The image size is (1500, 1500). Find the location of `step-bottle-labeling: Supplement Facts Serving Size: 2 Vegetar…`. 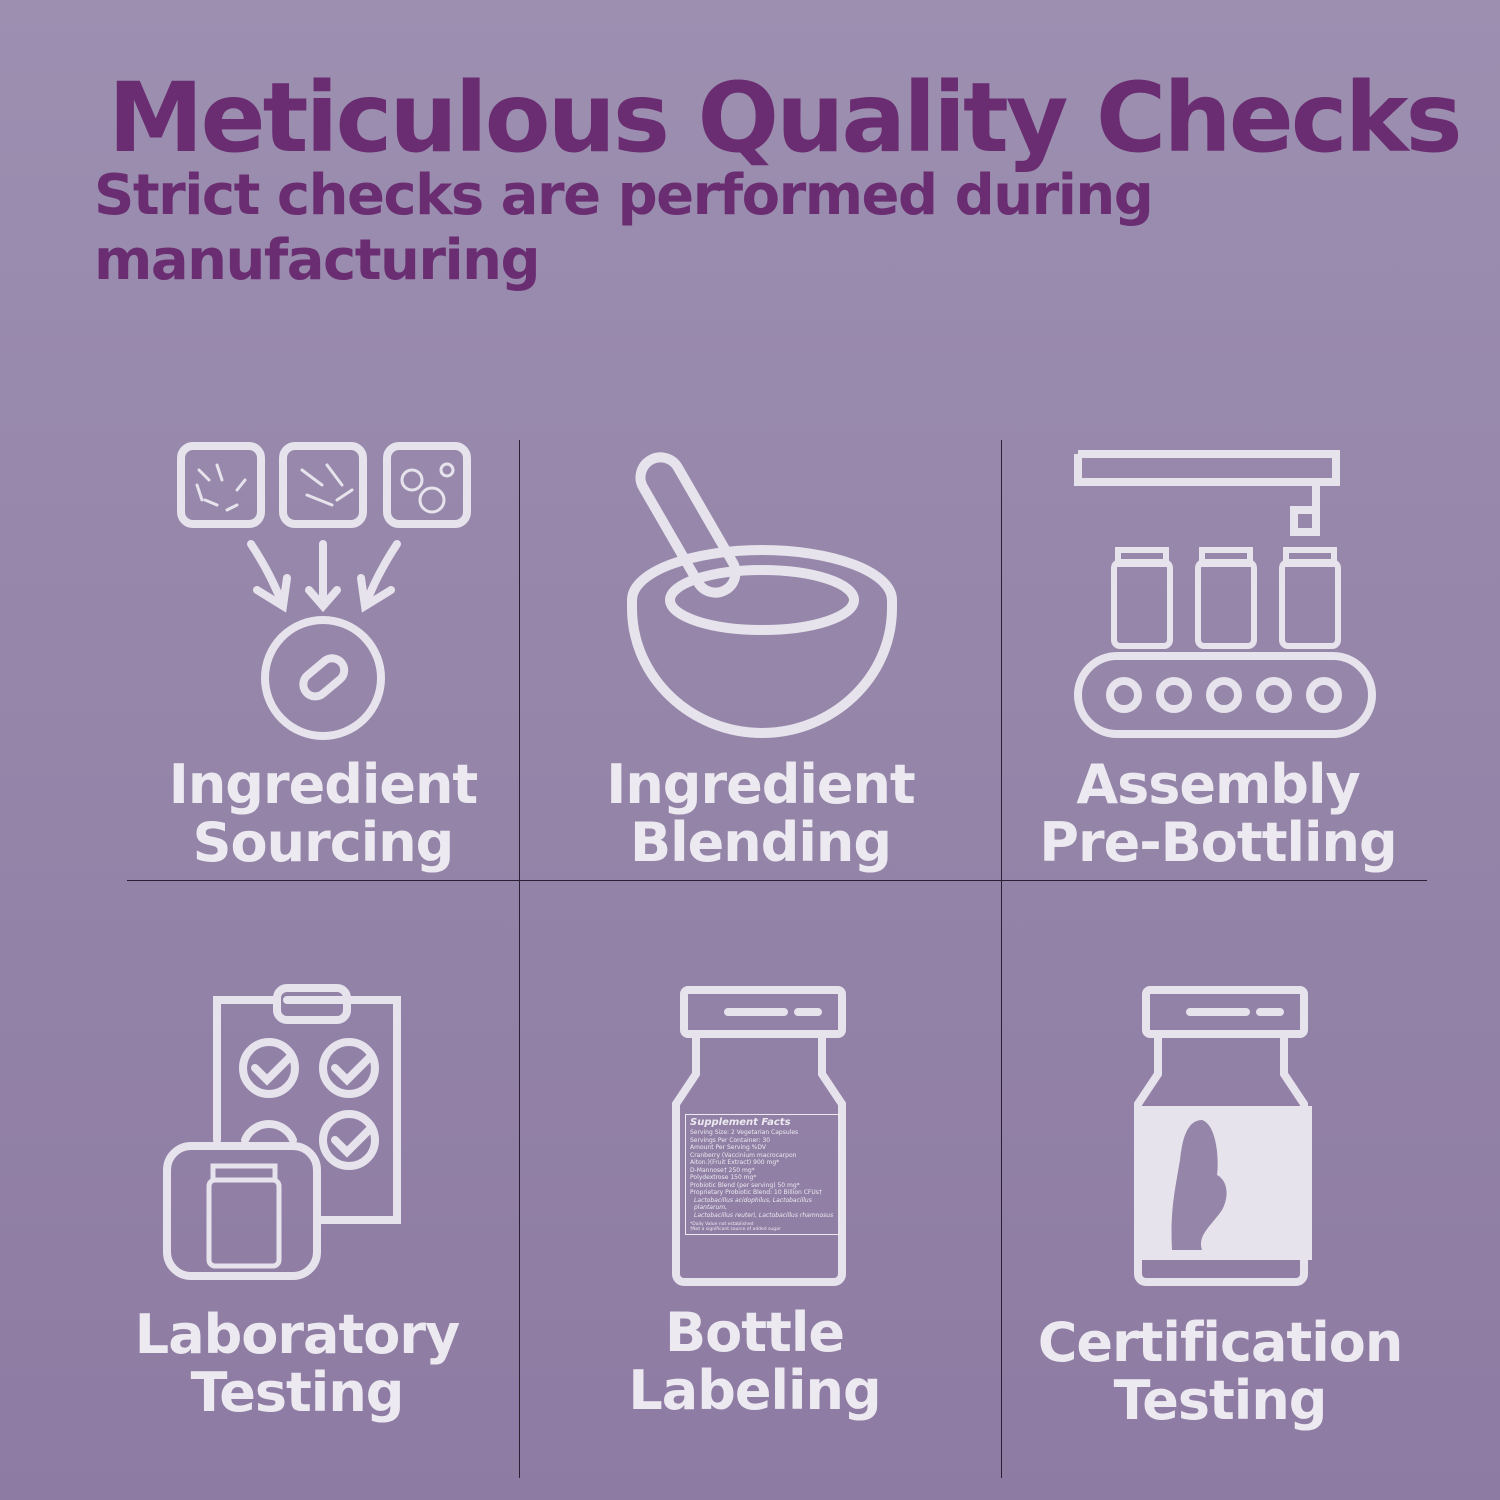

step-bottle-labeling: Supplement Facts Serving Size: 2 Vegetar… is located at coordinates (760, 1210).